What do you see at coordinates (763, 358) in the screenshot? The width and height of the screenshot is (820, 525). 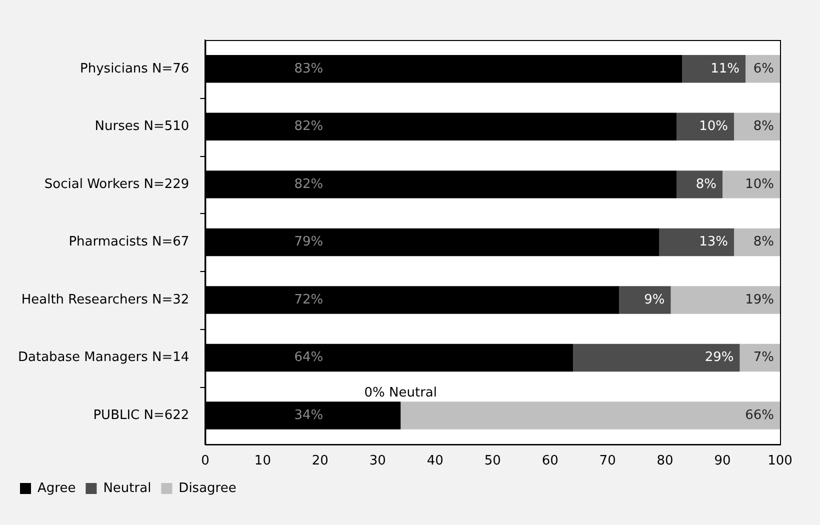 I see `data-label: 7%` at bounding box center [763, 358].